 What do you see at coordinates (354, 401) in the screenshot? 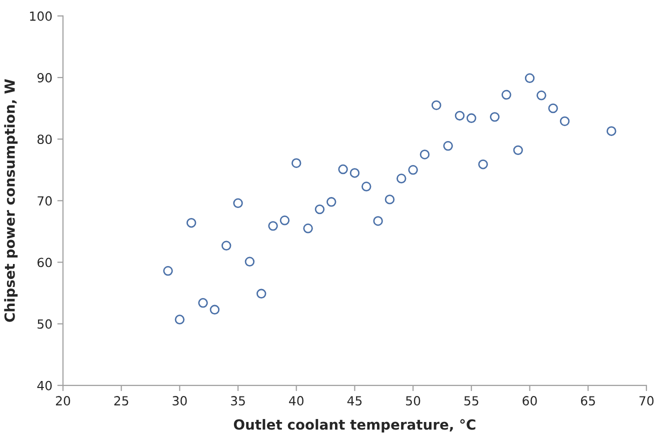
I see `x-tick-label: 45` at bounding box center [354, 401].